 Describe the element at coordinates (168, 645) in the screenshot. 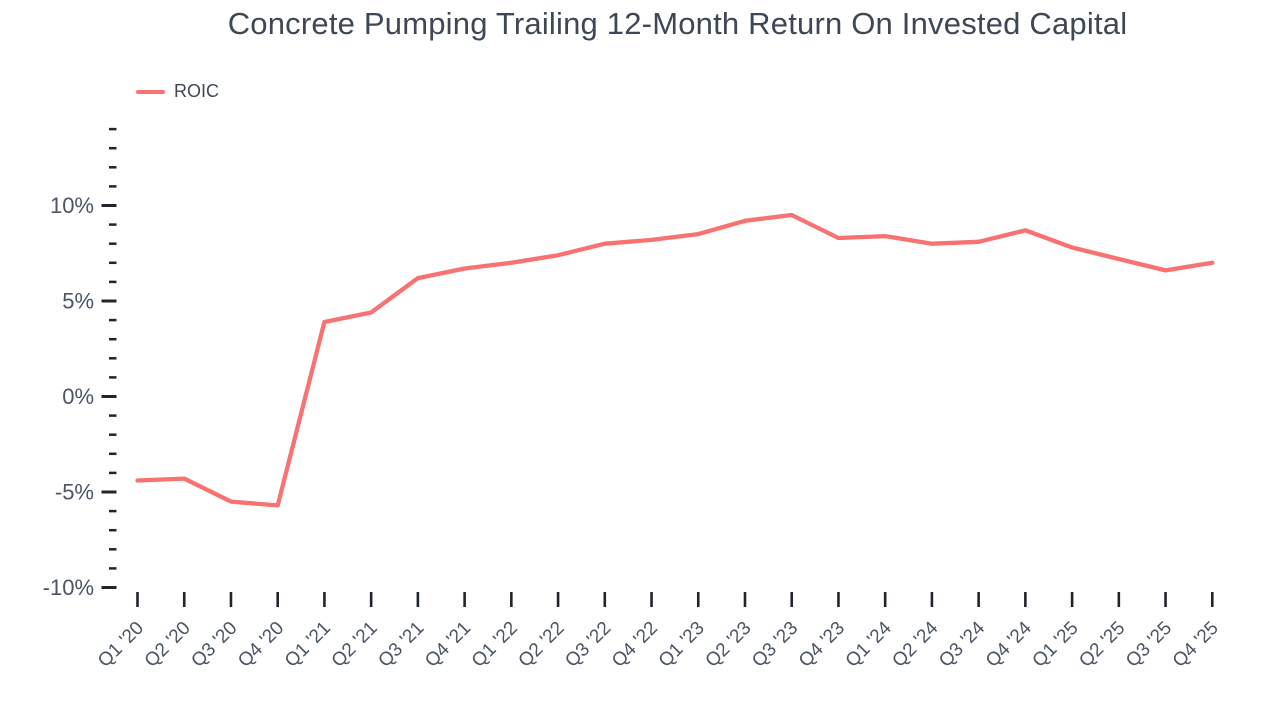

I see `x-tick-label: Q2 '20` at that location.